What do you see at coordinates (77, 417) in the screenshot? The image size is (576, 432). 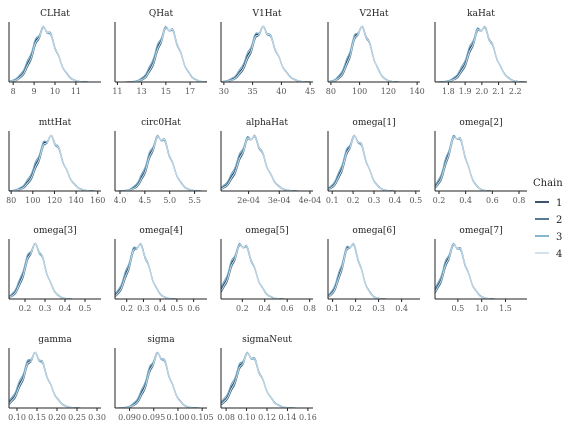 I see `x-tick-label: 0.25` at bounding box center [77, 417].